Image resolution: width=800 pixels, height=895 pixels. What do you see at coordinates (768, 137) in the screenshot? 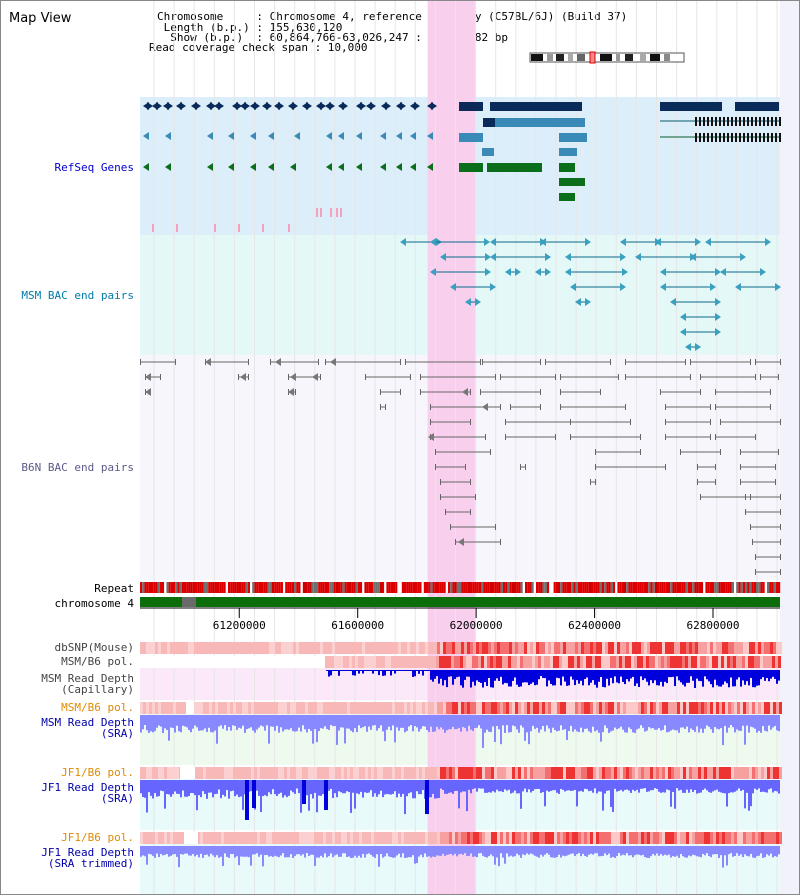
I see `exon` at bounding box center [768, 137].